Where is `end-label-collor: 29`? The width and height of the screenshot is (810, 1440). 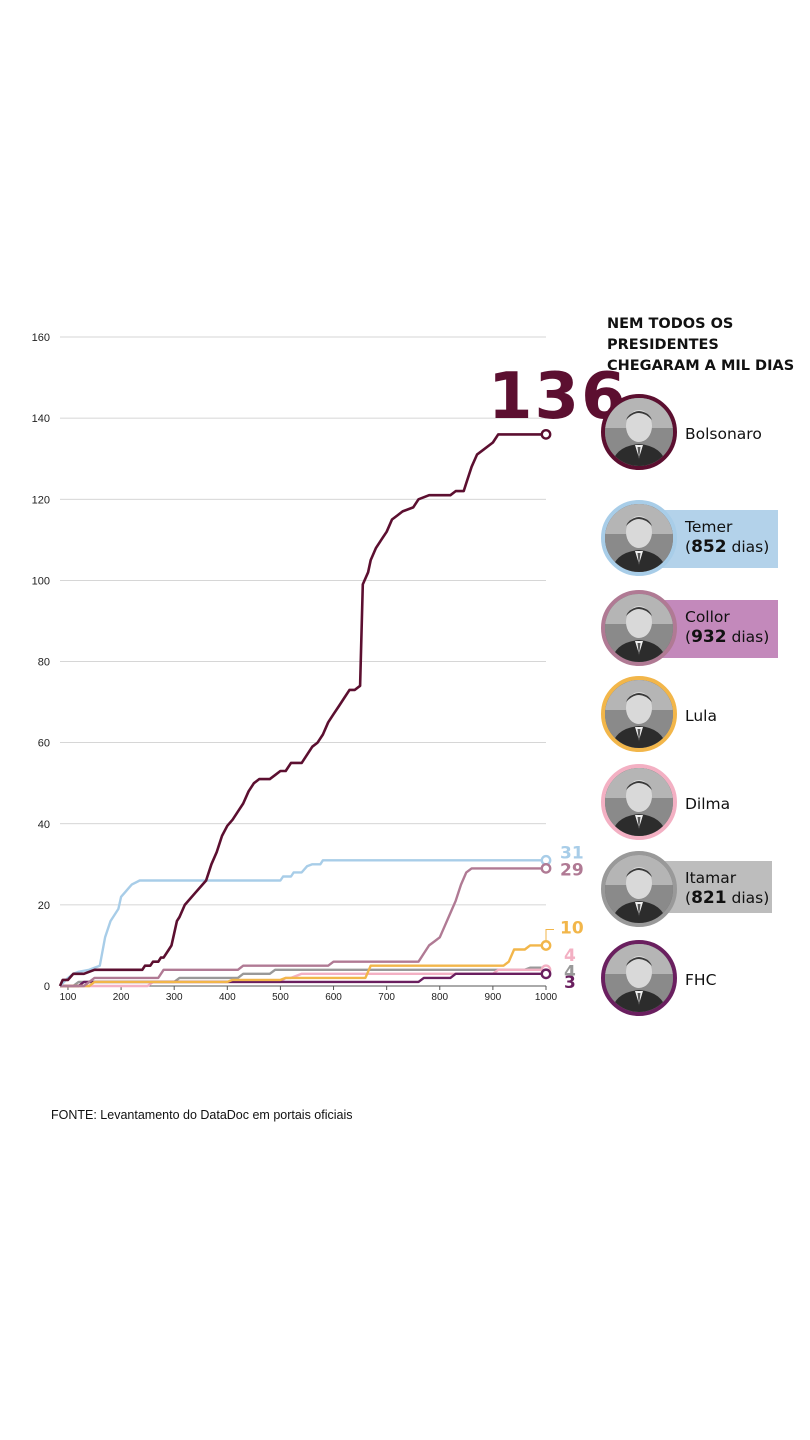
end-label-collor: 29 is located at coordinates (572, 870).